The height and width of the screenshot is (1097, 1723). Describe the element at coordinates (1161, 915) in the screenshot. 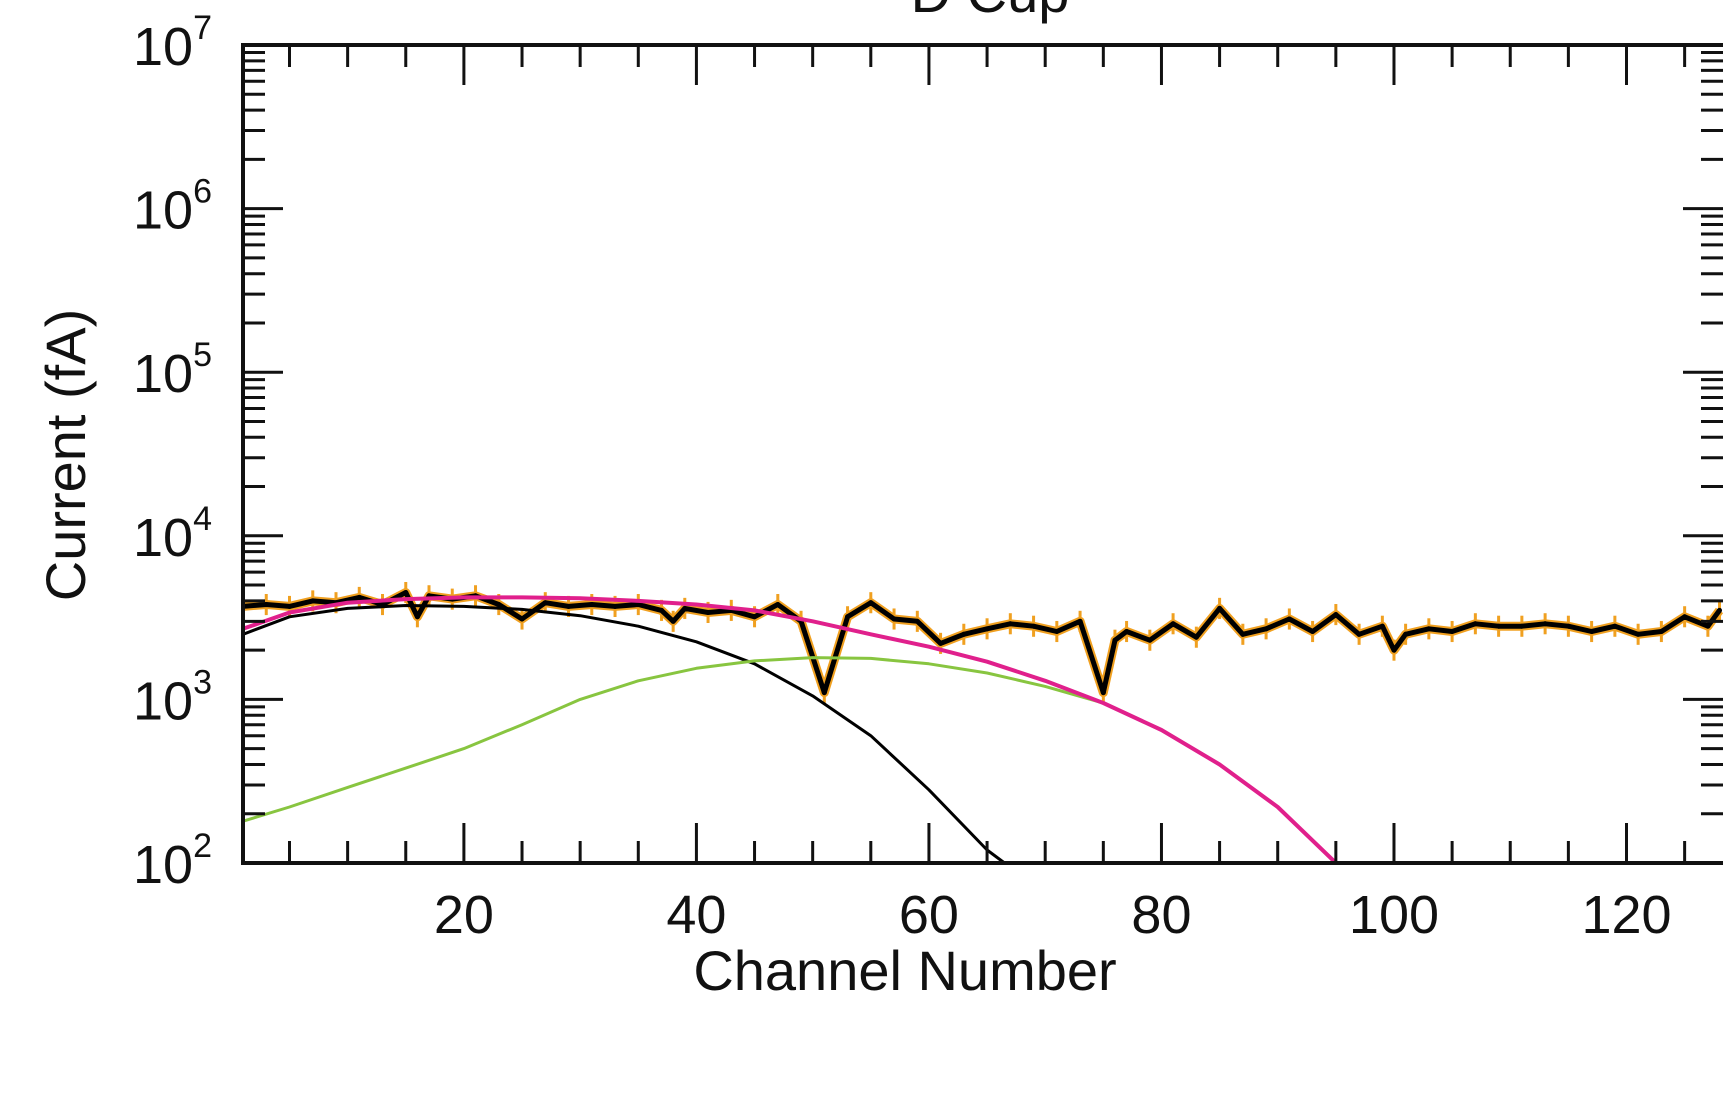

I see `x-tick-label: 80` at that location.